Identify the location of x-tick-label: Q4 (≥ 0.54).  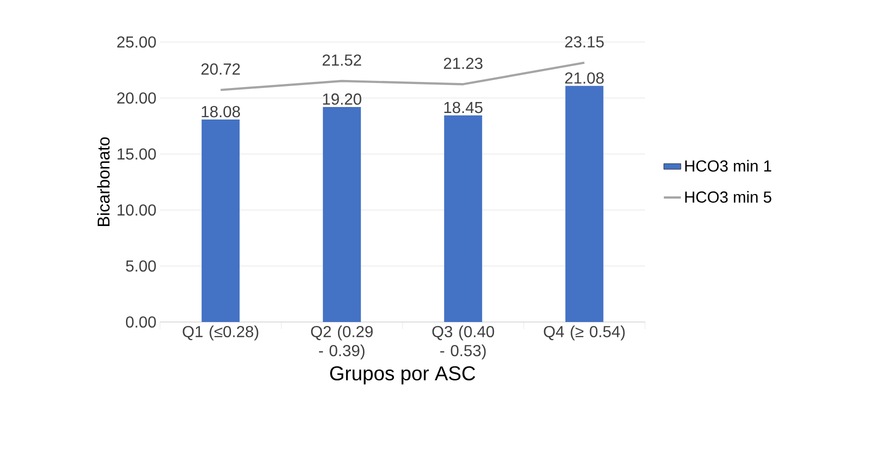
(584, 333).